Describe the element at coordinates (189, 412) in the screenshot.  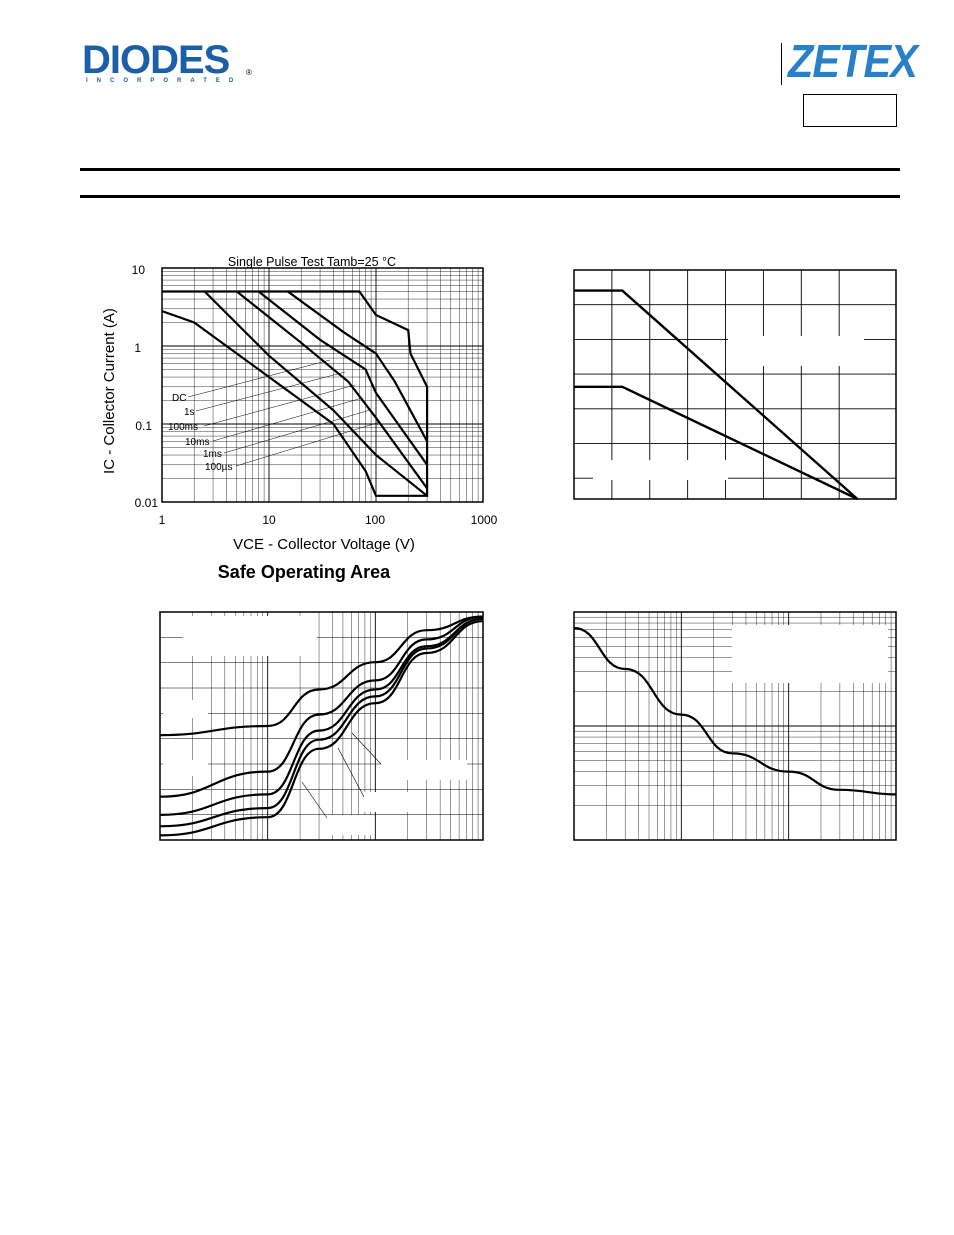
I see `soa-label-1s: 1s` at that location.